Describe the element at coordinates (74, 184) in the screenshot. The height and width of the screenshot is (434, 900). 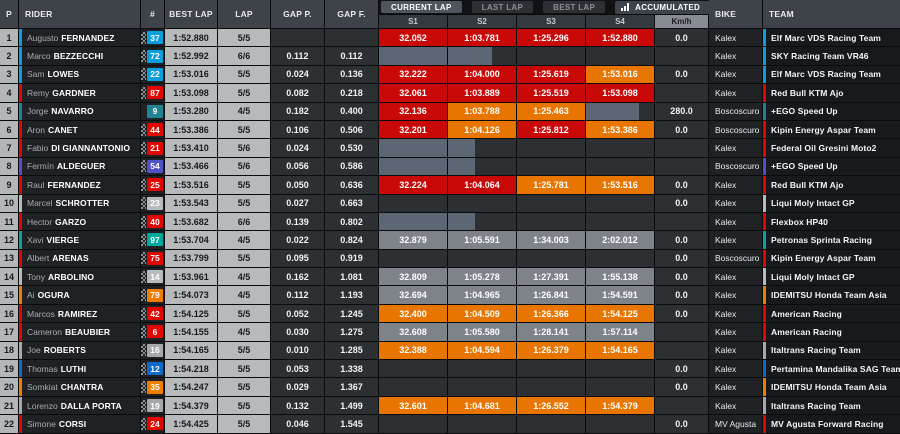
I see `rider-last-name: FERNANDEZ` at that location.